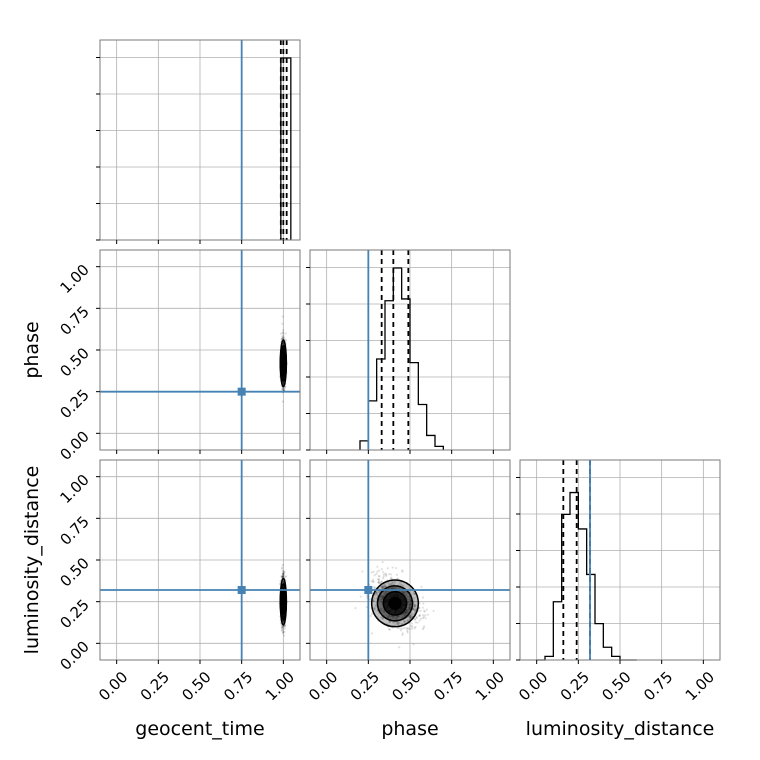 Image resolution: width=760 pixels, height=760 pixels. What do you see at coordinates (368, 590) in the screenshot?
I see `truth-marker` at bounding box center [368, 590].